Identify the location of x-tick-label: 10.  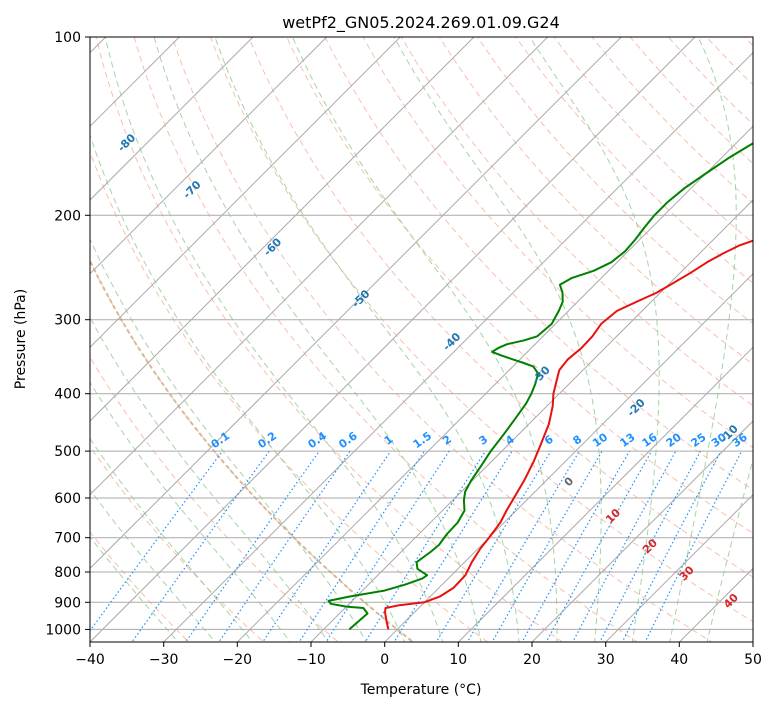
(458, 660).